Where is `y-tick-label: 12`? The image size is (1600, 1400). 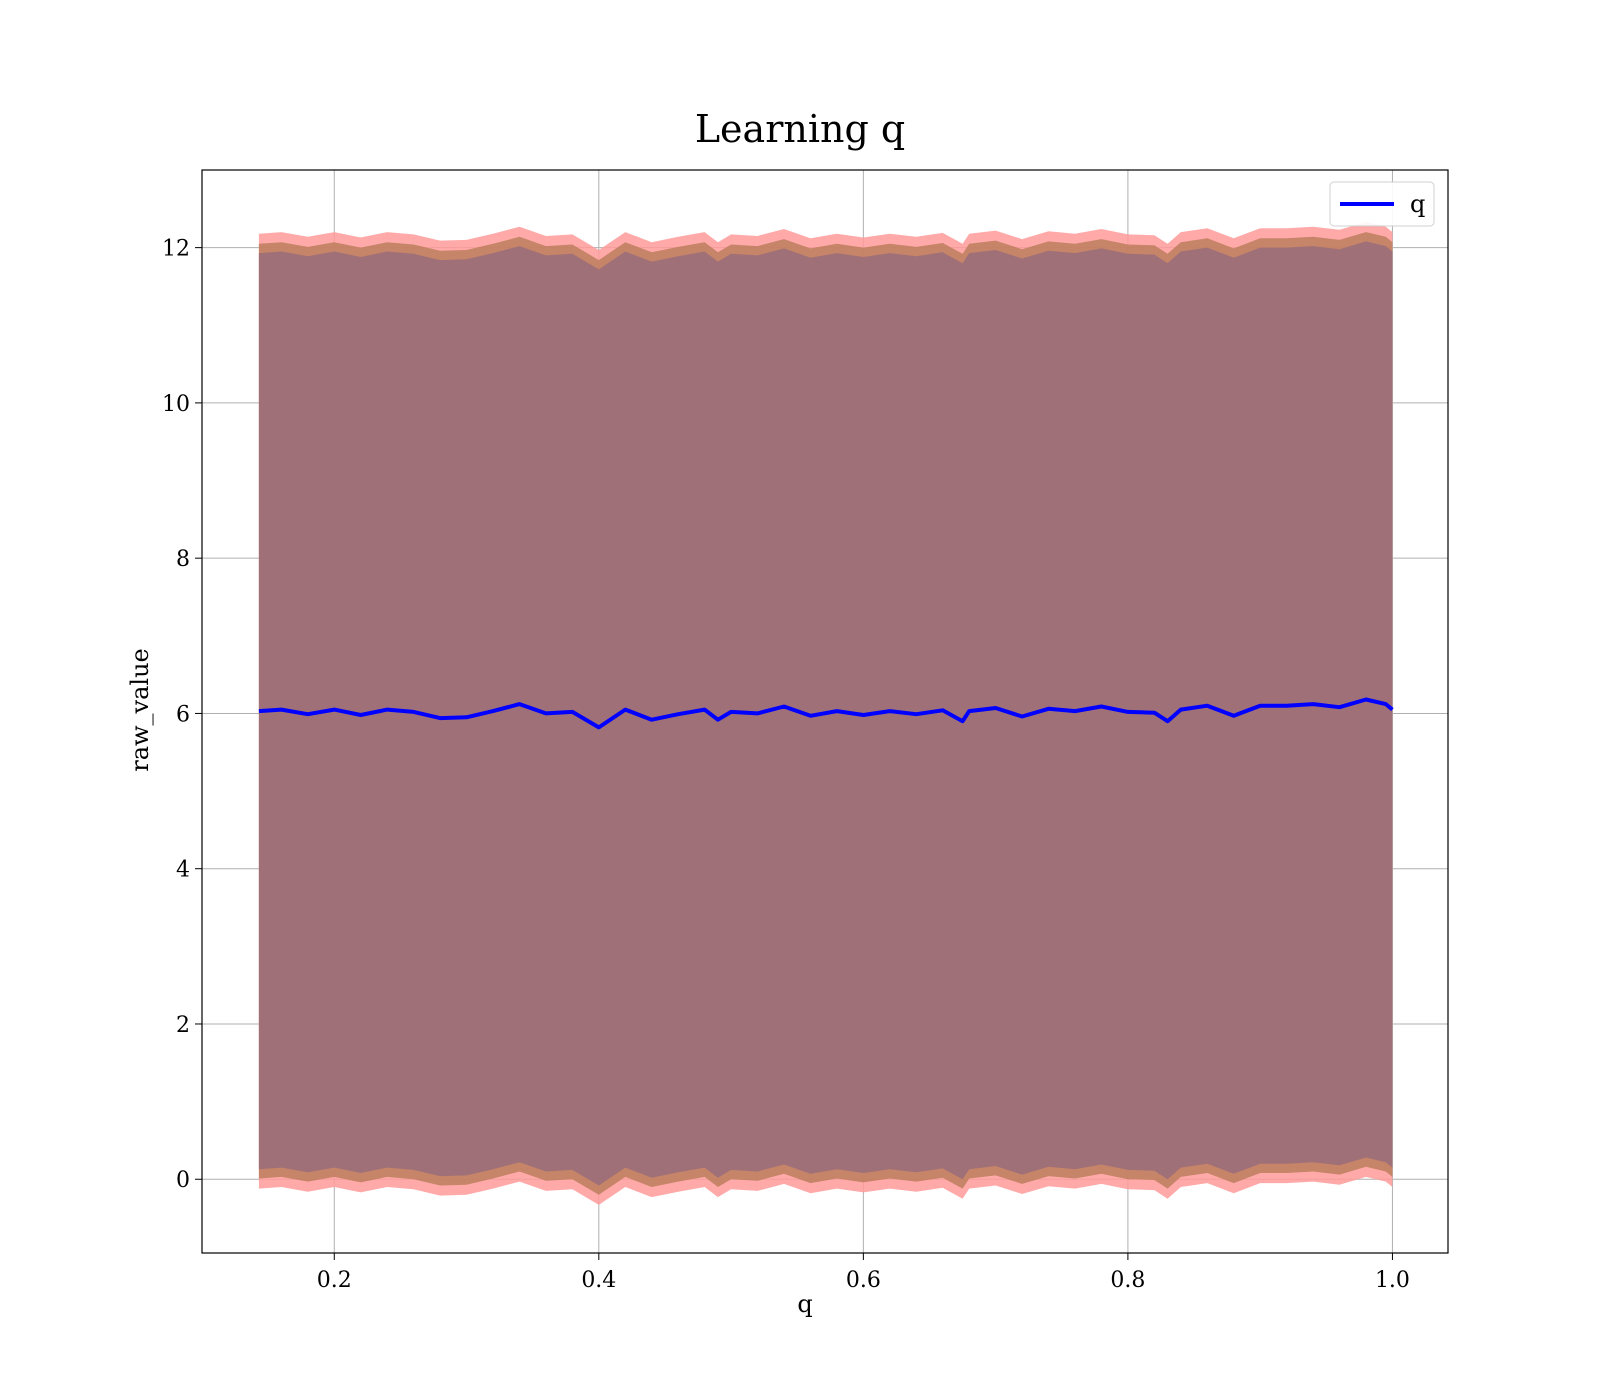
y-tick-label: 12 is located at coordinates (176, 249).